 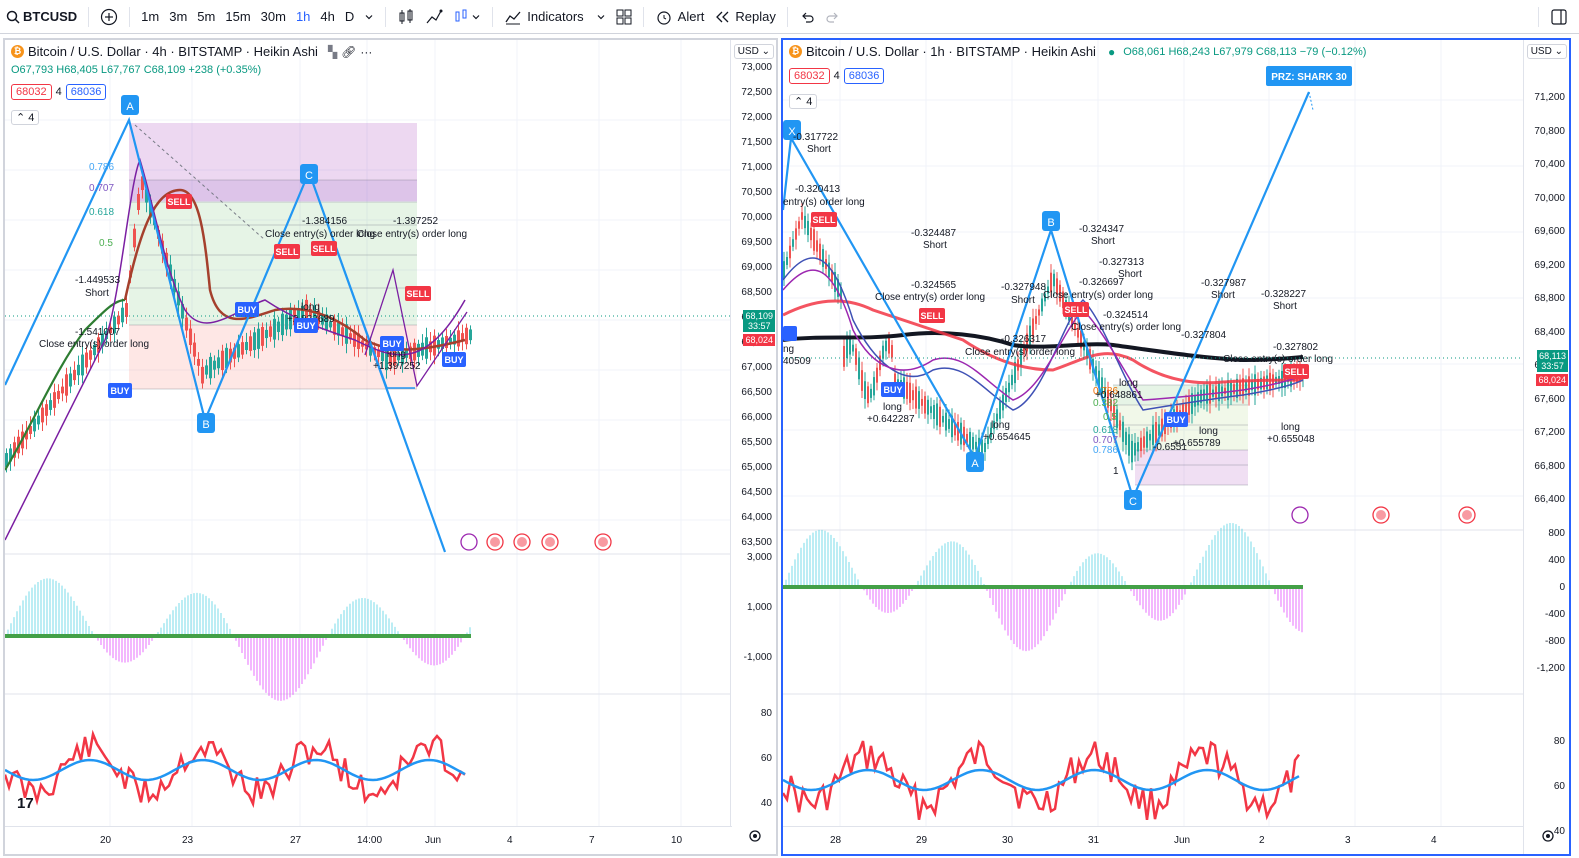 What do you see at coordinates (332, 51) in the screenshot?
I see `flag-icon: ▚` at bounding box center [332, 51].